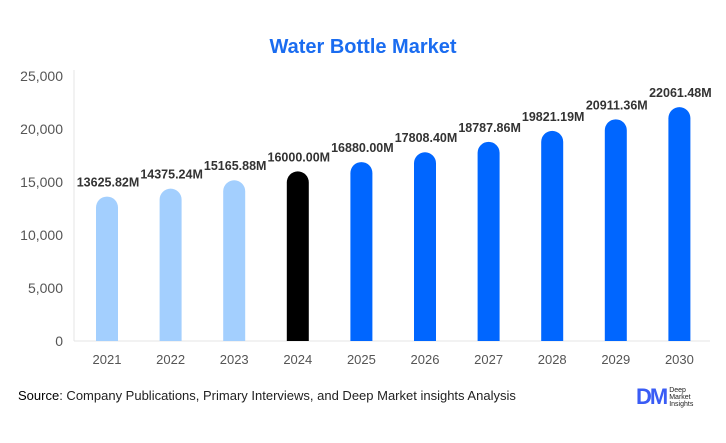 The height and width of the screenshot is (443, 726). I want to click on data-label: 18787.86M, so click(489, 128).